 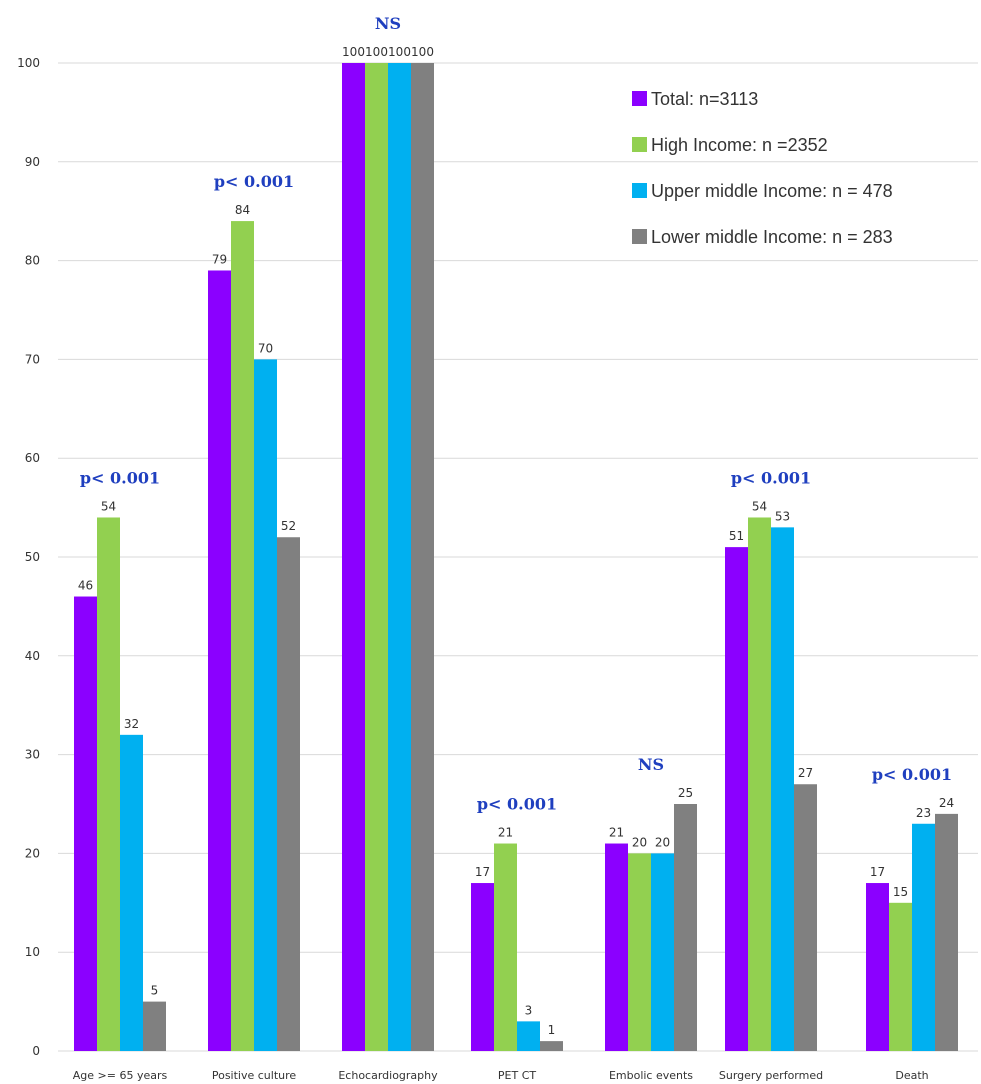 What do you see at coordinates (32, 261) in the screenshot?
I see `y-tick-label: 80` at bounding box center [32, 261].